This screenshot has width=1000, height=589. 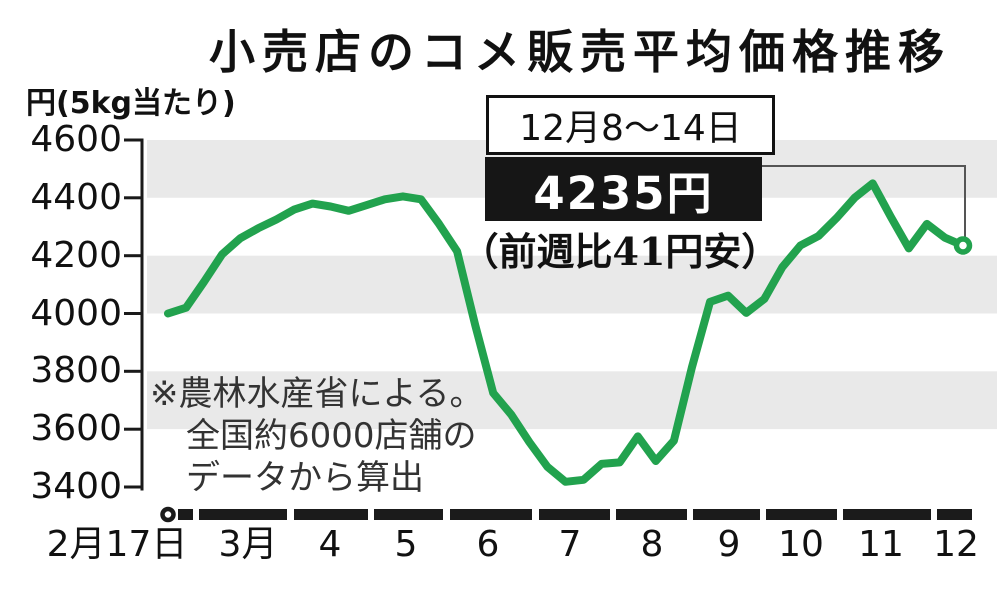 What do you see at coordinates (406, 544) in the screenshot?
I see `x-tick-label: 5` at bounding box center [406, 544].